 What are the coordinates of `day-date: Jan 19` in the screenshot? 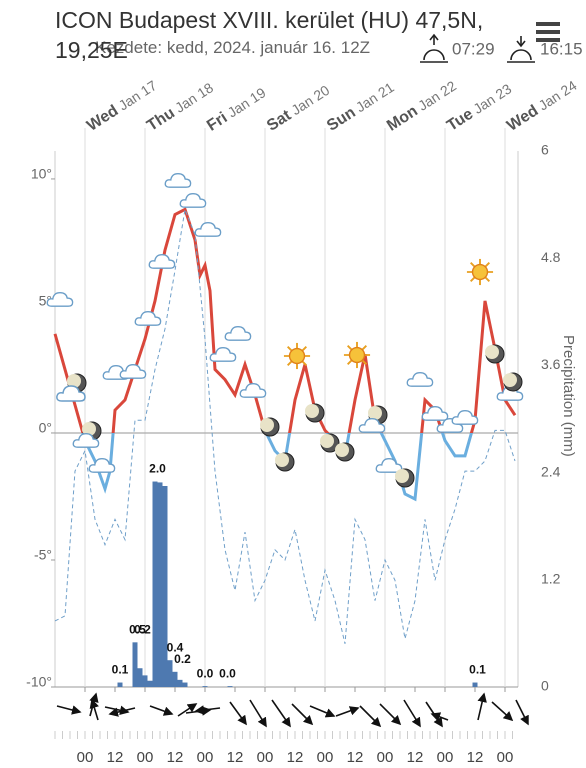 It's located at (246, 102).